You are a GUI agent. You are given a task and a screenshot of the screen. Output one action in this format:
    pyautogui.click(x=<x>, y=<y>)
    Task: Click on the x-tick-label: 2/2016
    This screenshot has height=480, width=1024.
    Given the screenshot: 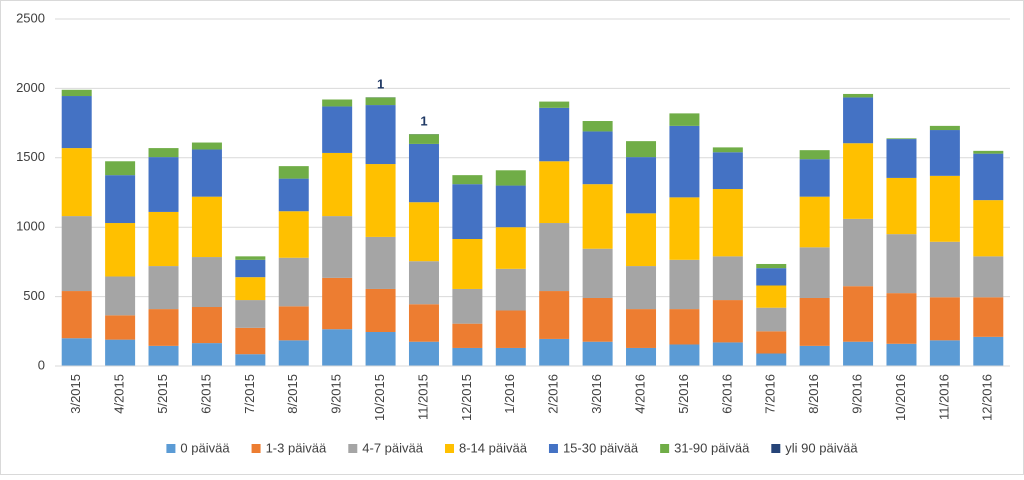 What is the action you would take?
    pyautogui.click(x=553, y=394)
    